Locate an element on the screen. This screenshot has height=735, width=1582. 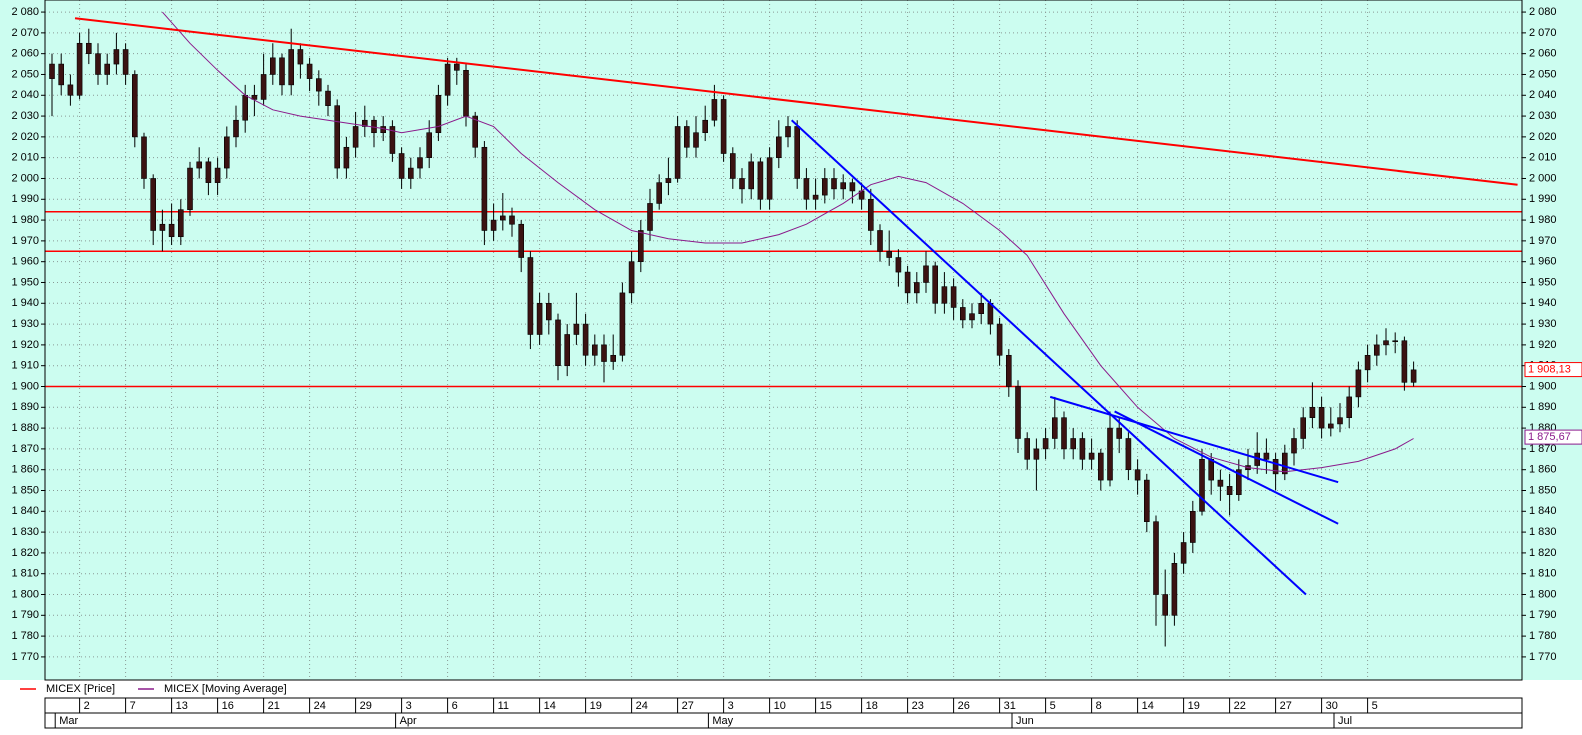
y-tick-label-right: 1 930 is located at coordinates (1543, 324).